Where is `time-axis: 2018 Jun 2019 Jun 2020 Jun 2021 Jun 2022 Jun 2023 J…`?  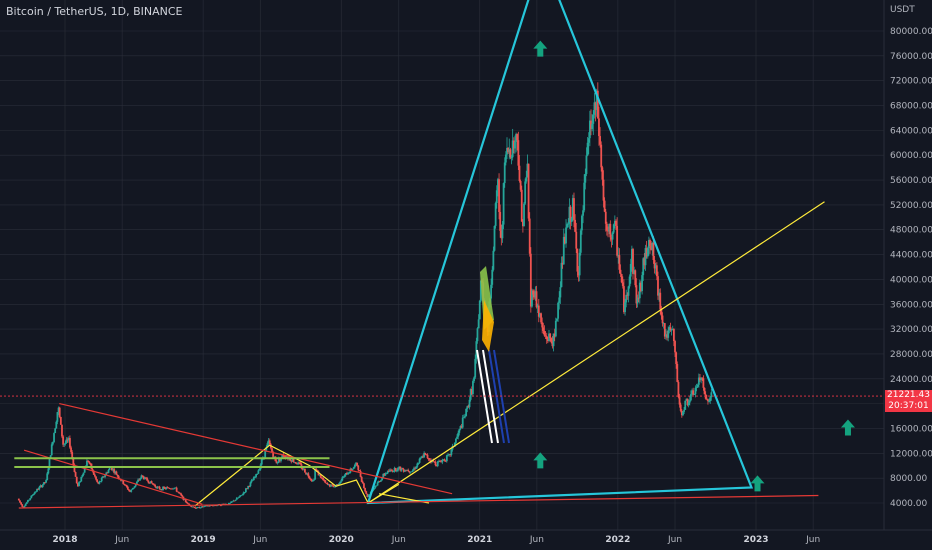
time-axis: 2018 Jun 2019 Jun 2020 Jun 2021 Jun 2022 Jun 2023 J… is located at coordinates (436, 540).